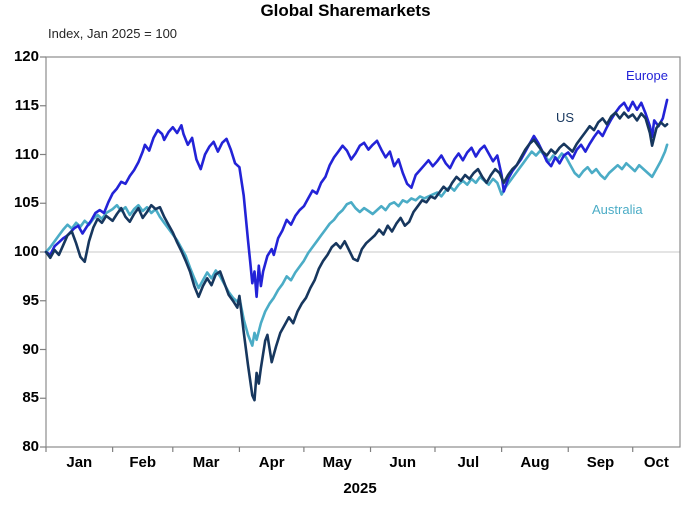  What do you see at coordinates (30, 398) in the screenshot?
I see `y-axis-tick-label: 85` at bounding box center [30, 398].